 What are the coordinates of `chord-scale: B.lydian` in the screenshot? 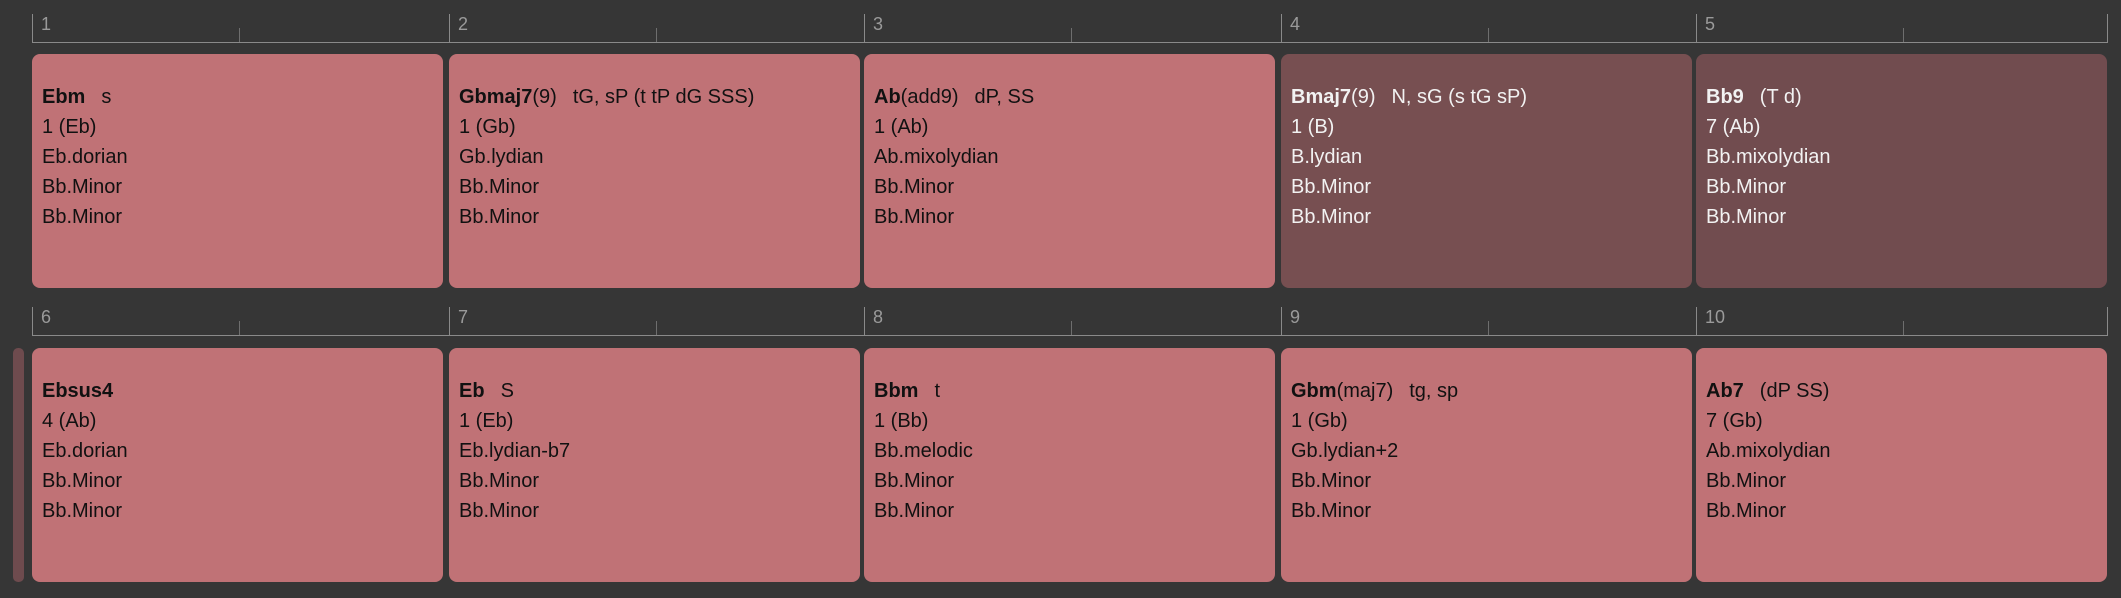 It's located at (1327, 157).